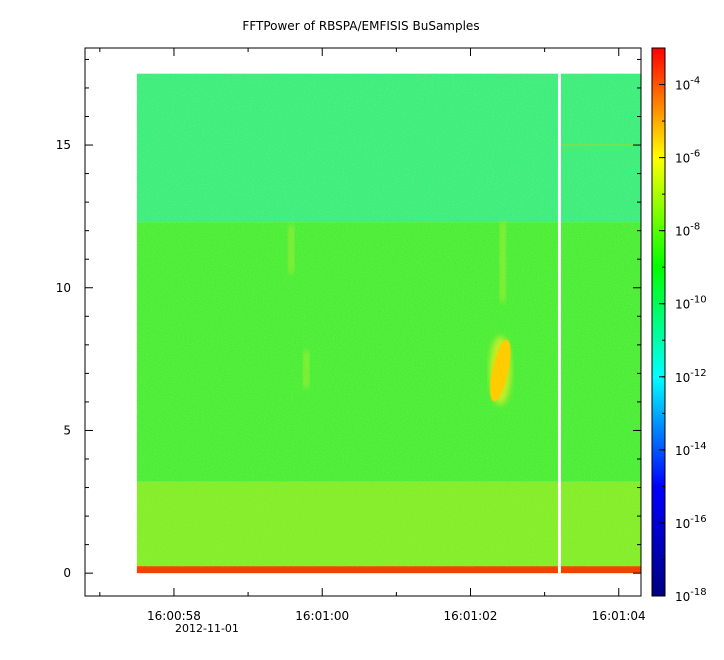  Describe the element at coordinates (63, 145) in the screenshot. I see `y-tick-label: 15` at that location.